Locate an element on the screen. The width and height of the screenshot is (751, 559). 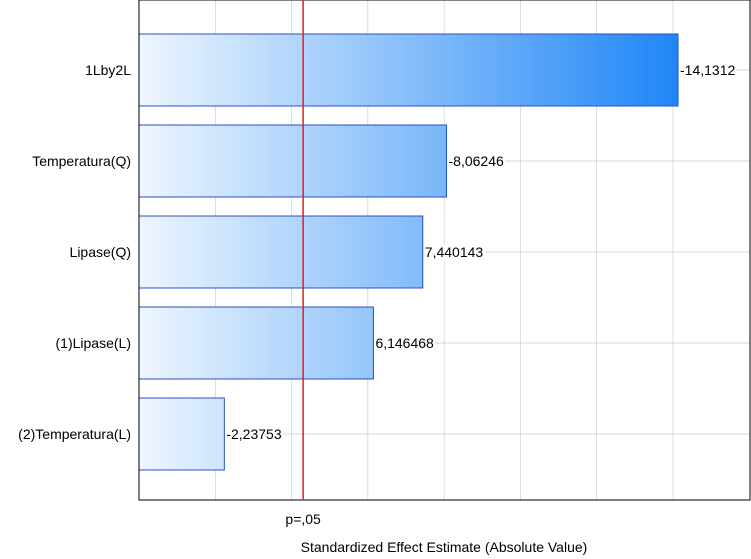
value-label: -2,23753 is located at coordinates (253, 434).